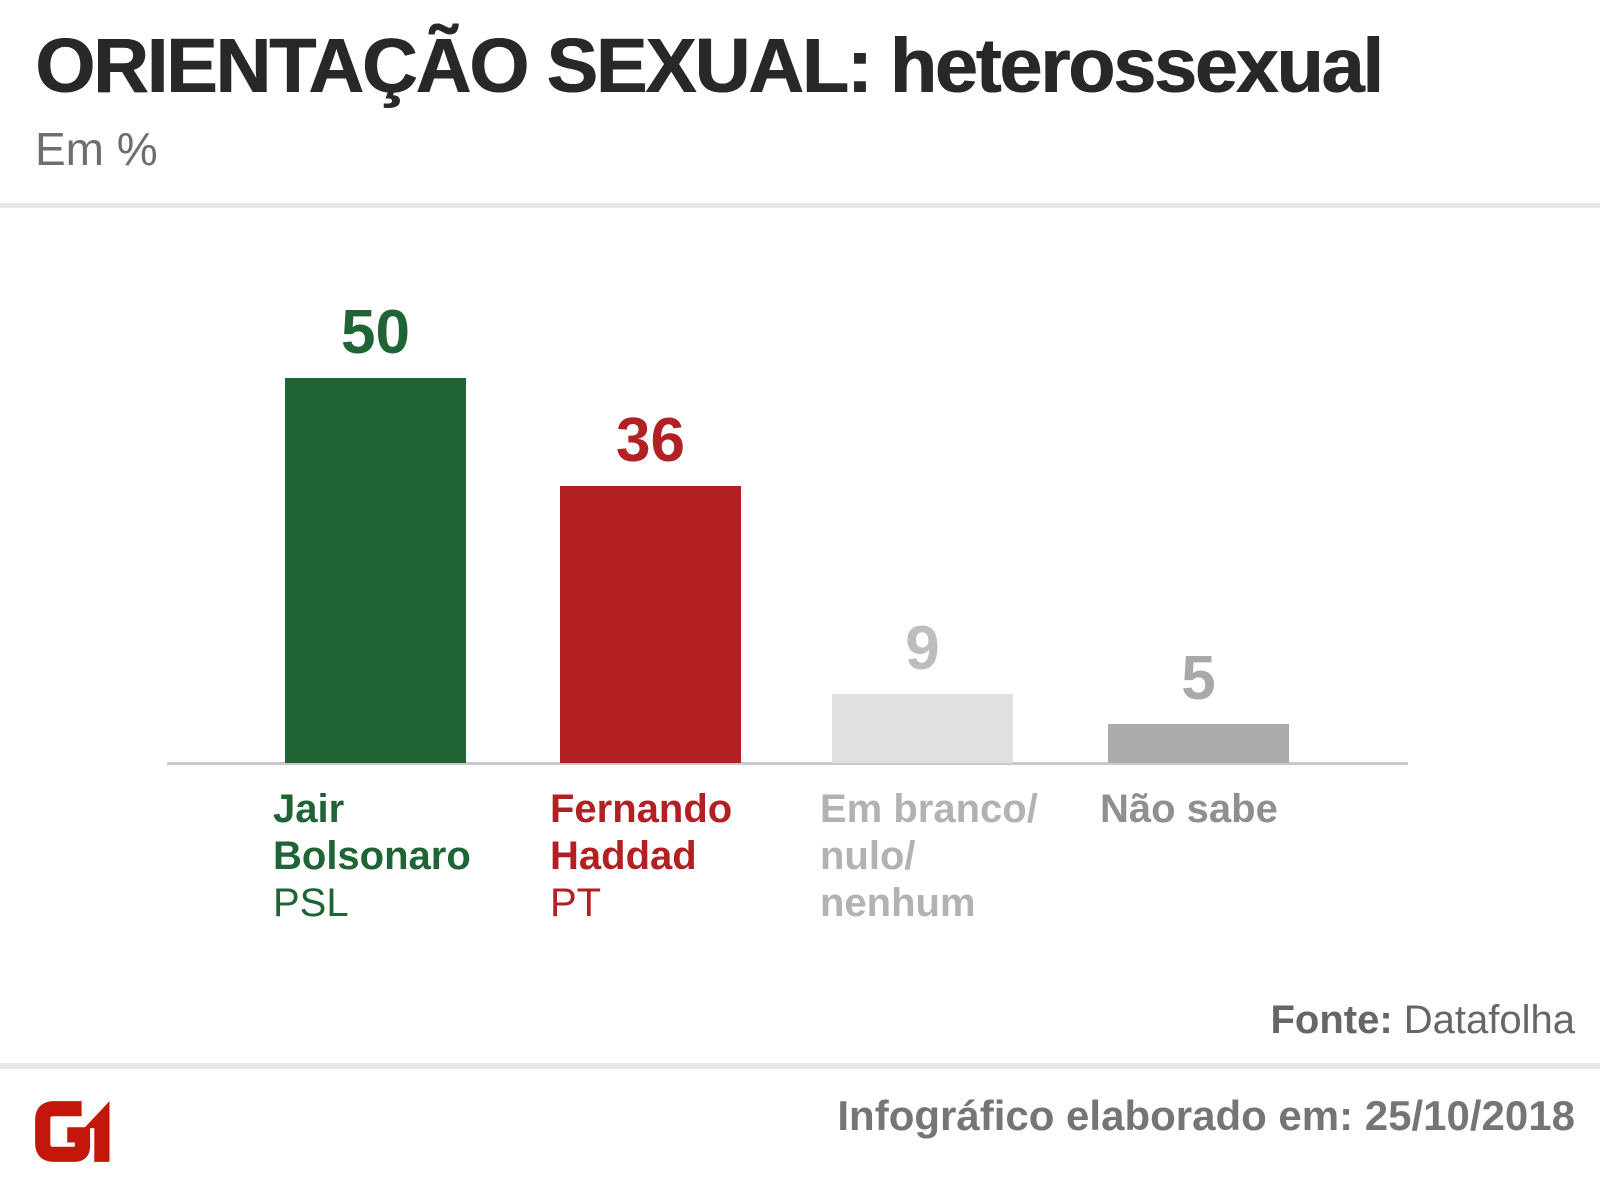 This screenshot has height=1191, width=1600. Describe the element at coordinates (1198, 678) in the screenshot. I see `bar-value-label: 5` at that location.